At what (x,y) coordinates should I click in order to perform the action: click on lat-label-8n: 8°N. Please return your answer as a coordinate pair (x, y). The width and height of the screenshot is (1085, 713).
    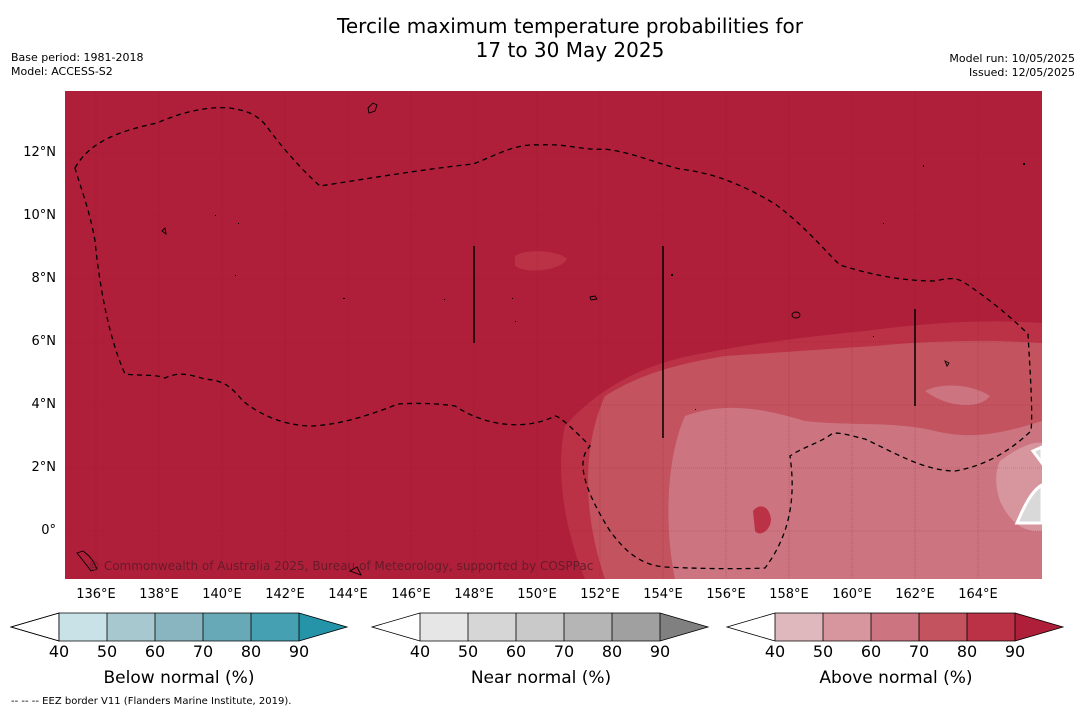
    Looking at the image, I should click on (44, 278).